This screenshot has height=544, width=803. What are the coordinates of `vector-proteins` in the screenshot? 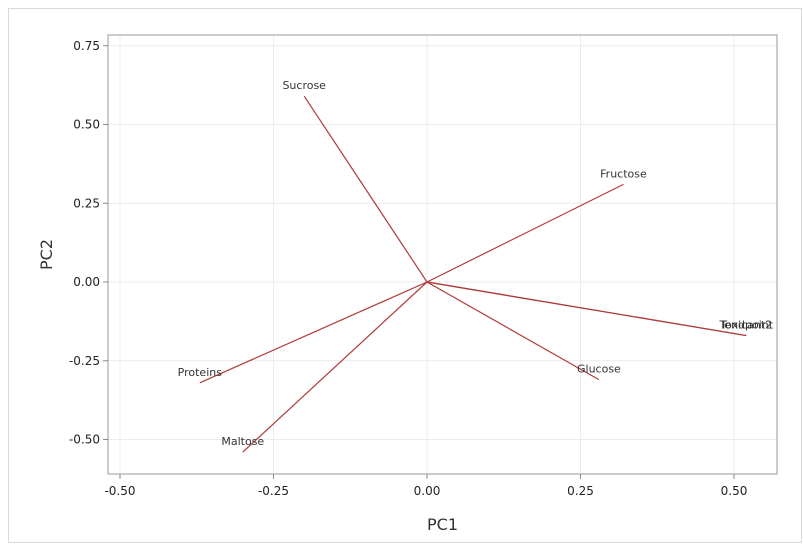 It's located at (313, 332).